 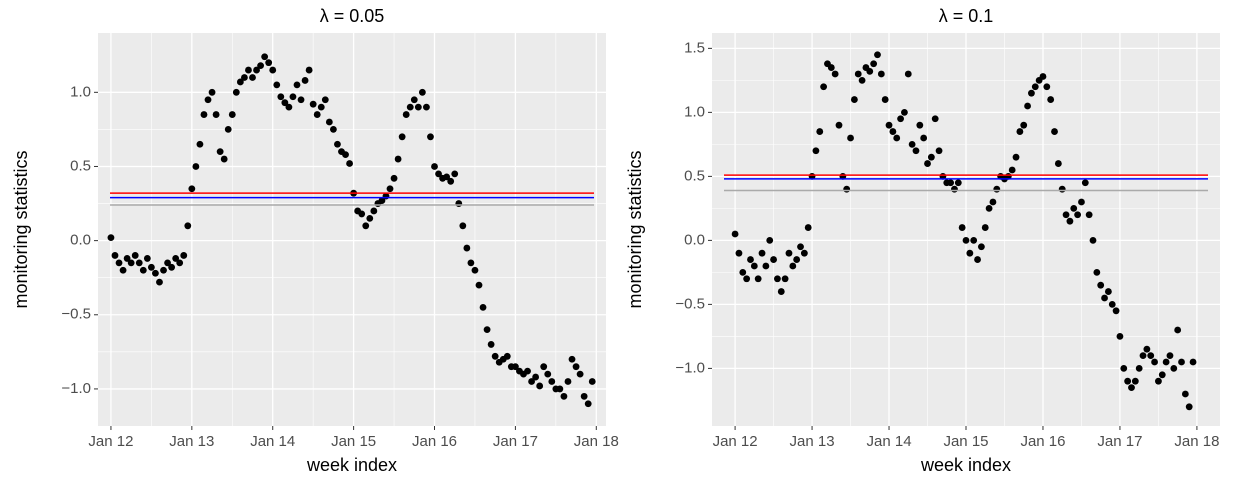 What do you see at coordinates (351, 465) in the screenshot?
I see `x-axis-label: week index` at bounding box center [351, 465].